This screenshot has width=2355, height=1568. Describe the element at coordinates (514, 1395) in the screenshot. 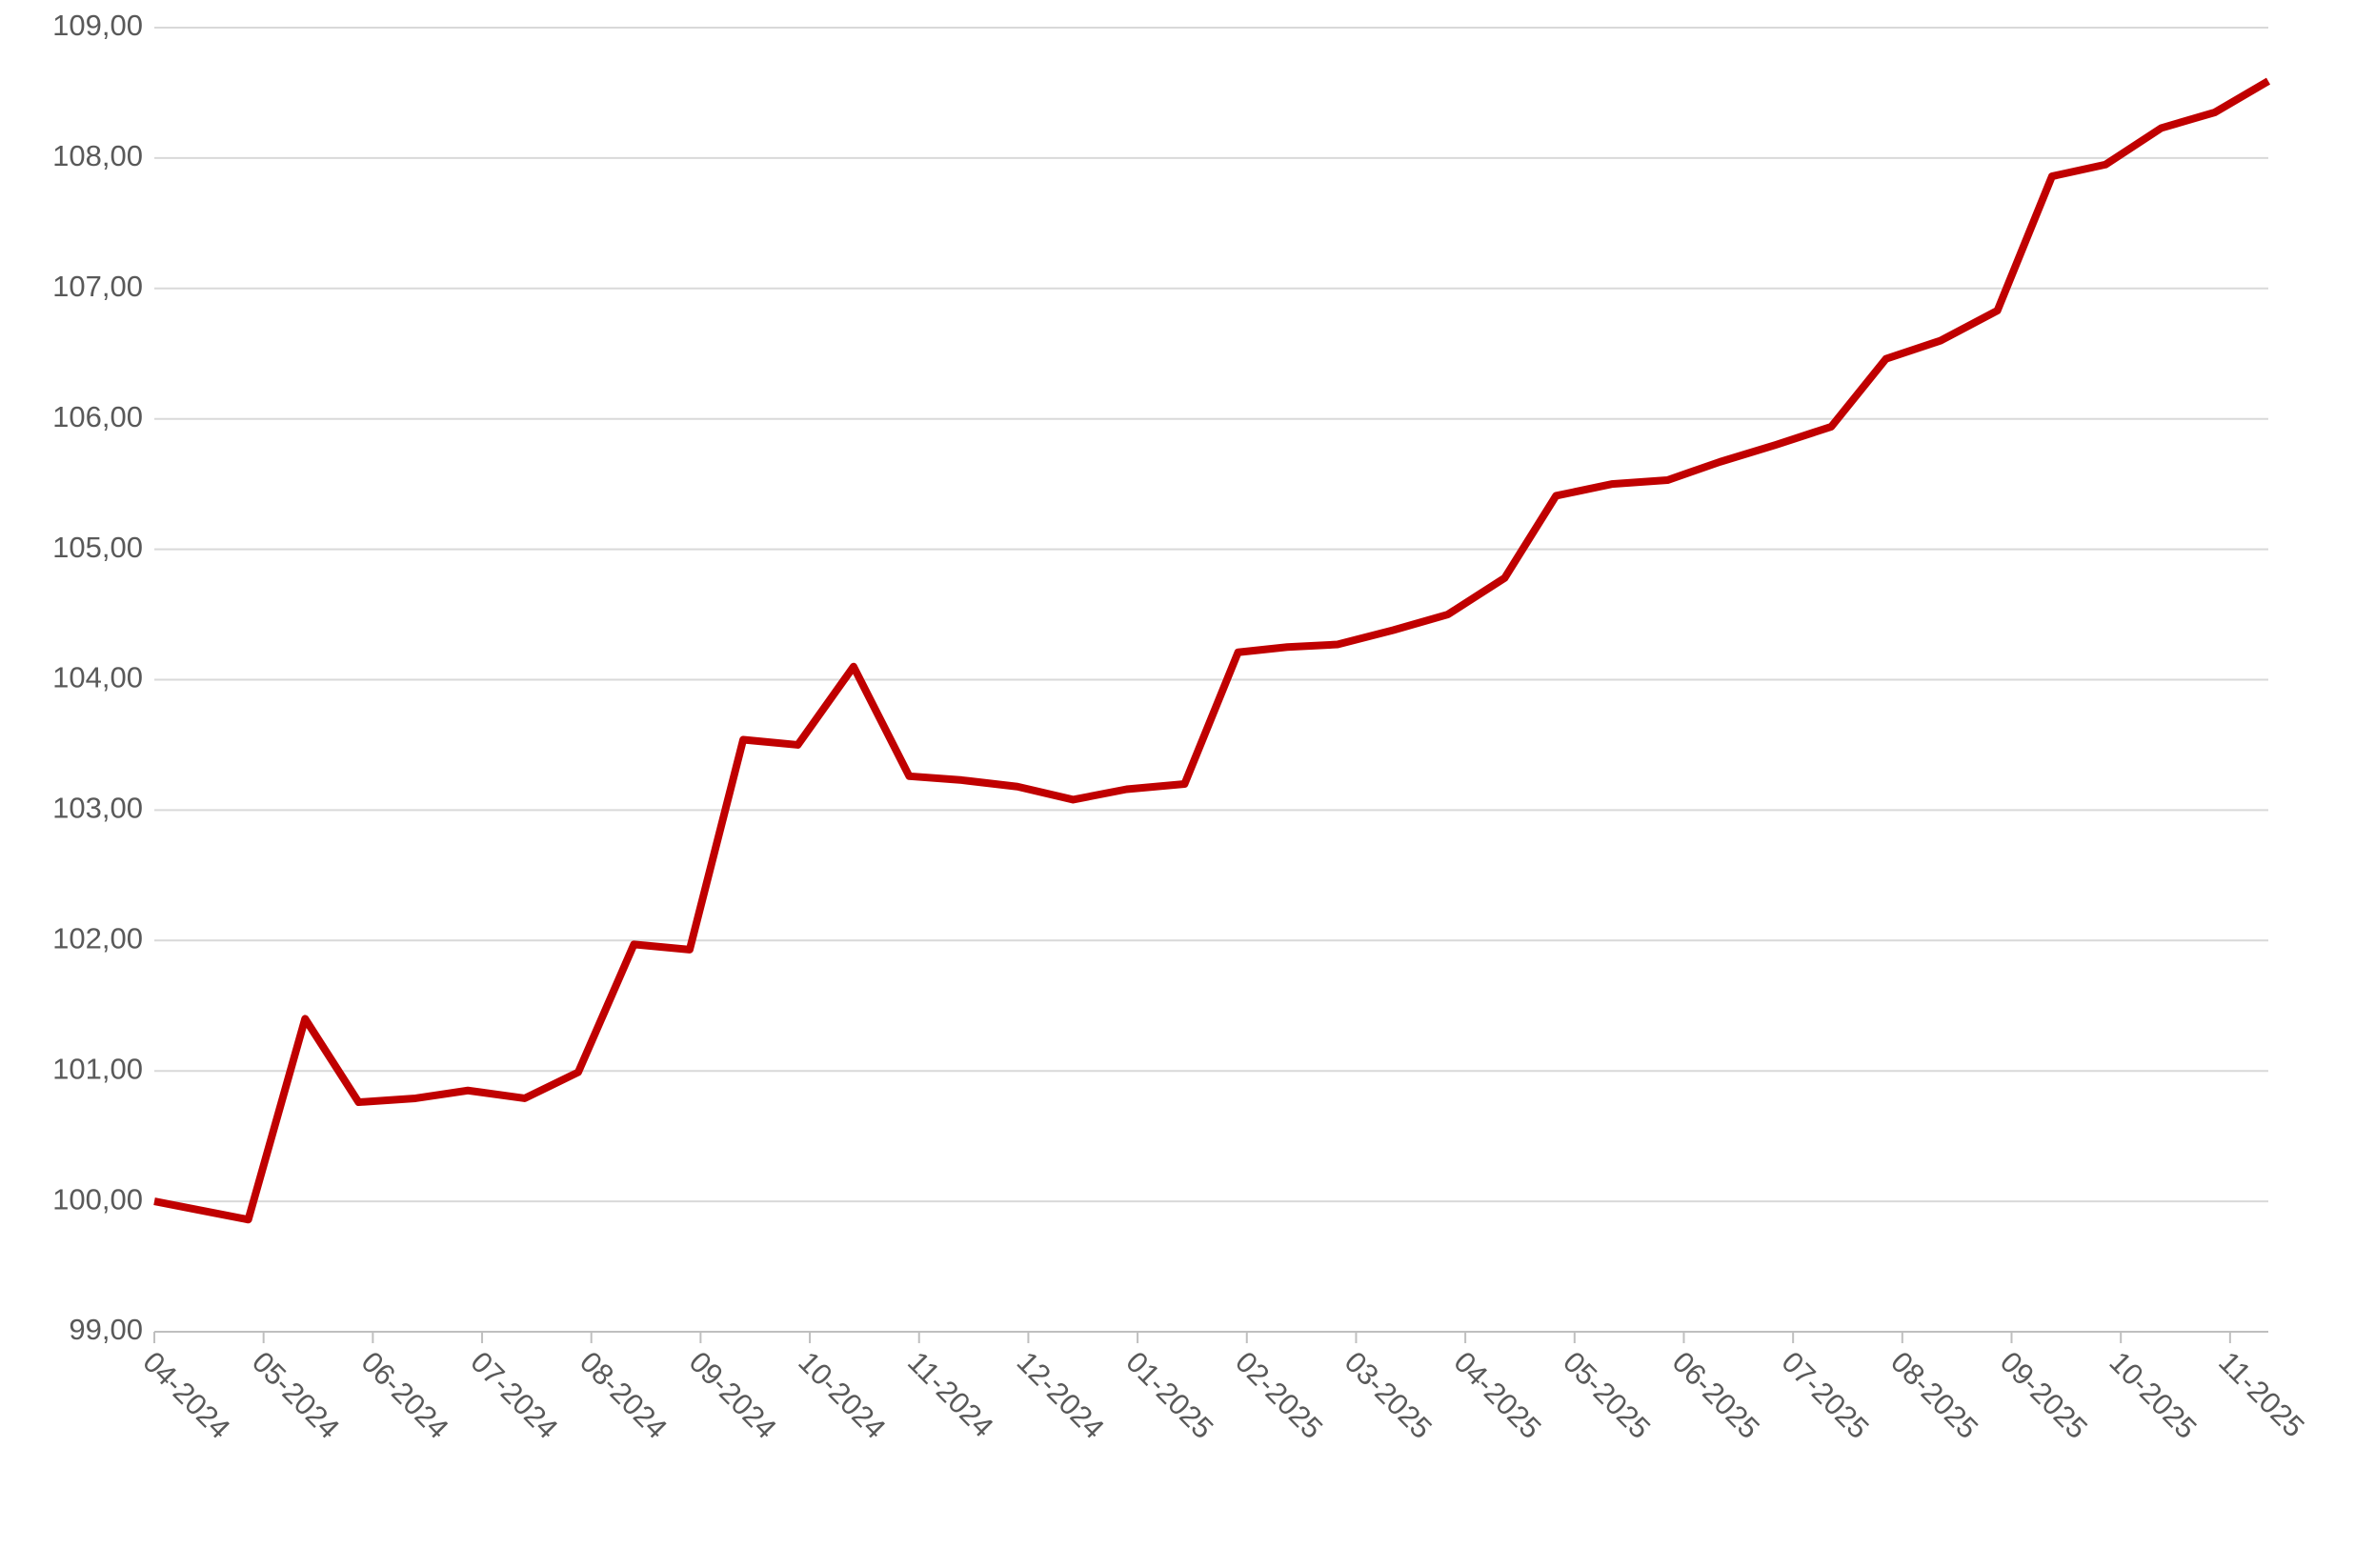

I see `x-tick-label: 07-2024` at that location.